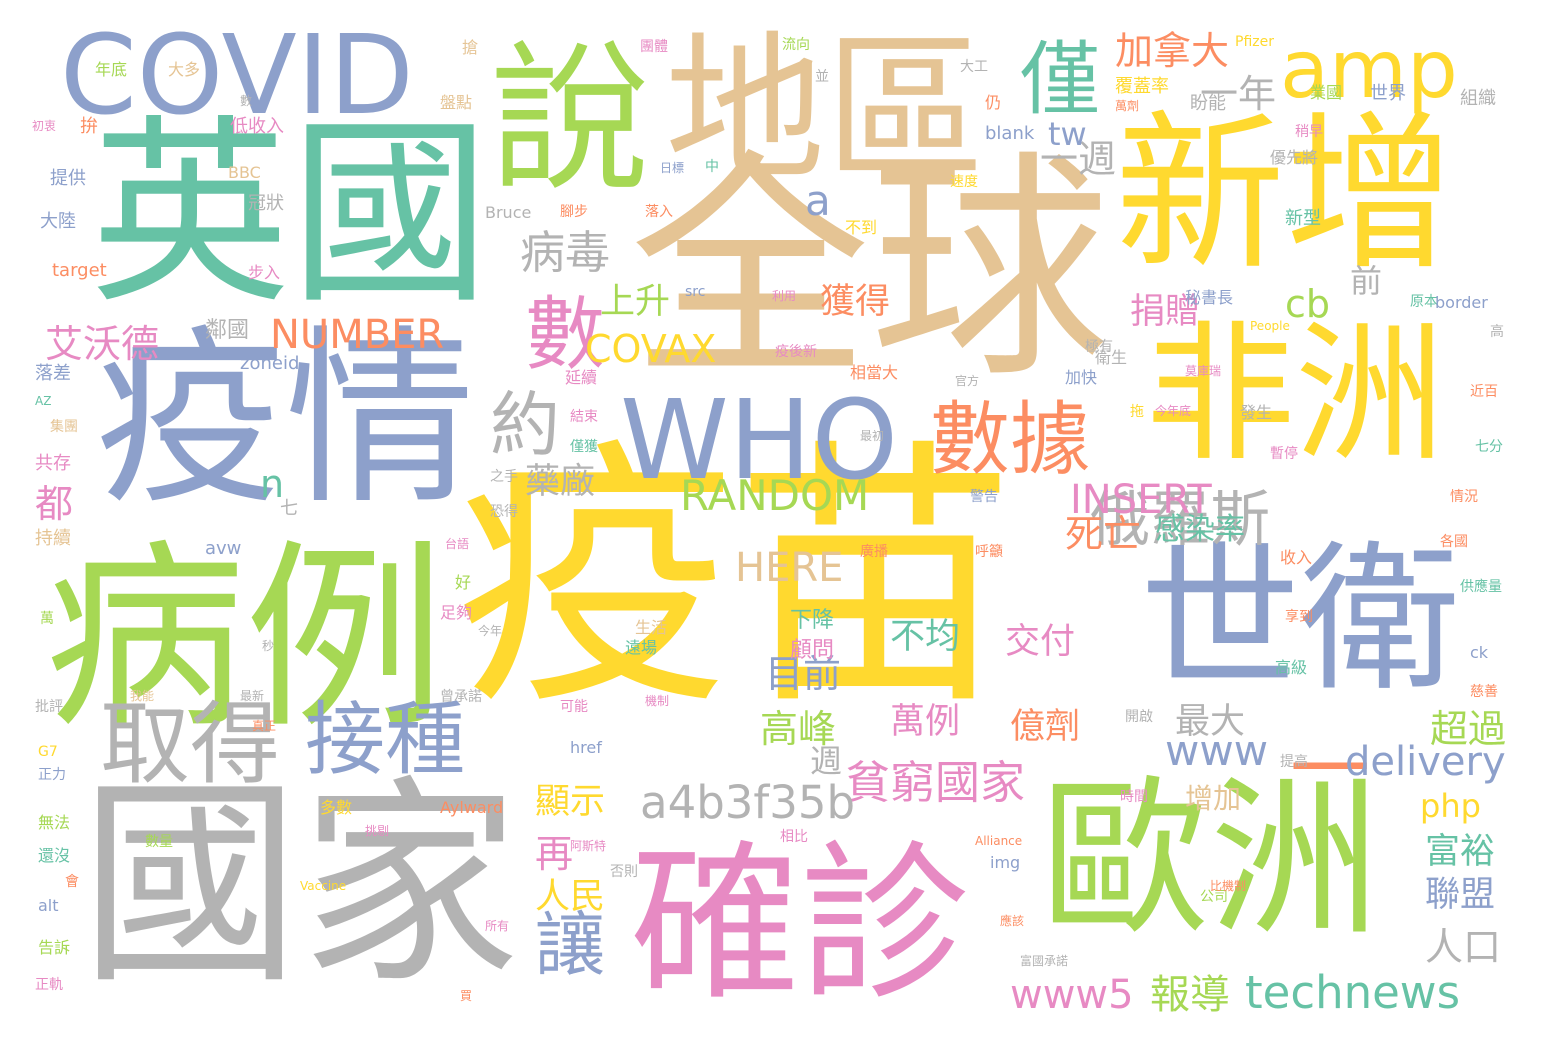 The image size is (1548, 1052). I want to click on word-chixu: 持續, so click(53, 538).